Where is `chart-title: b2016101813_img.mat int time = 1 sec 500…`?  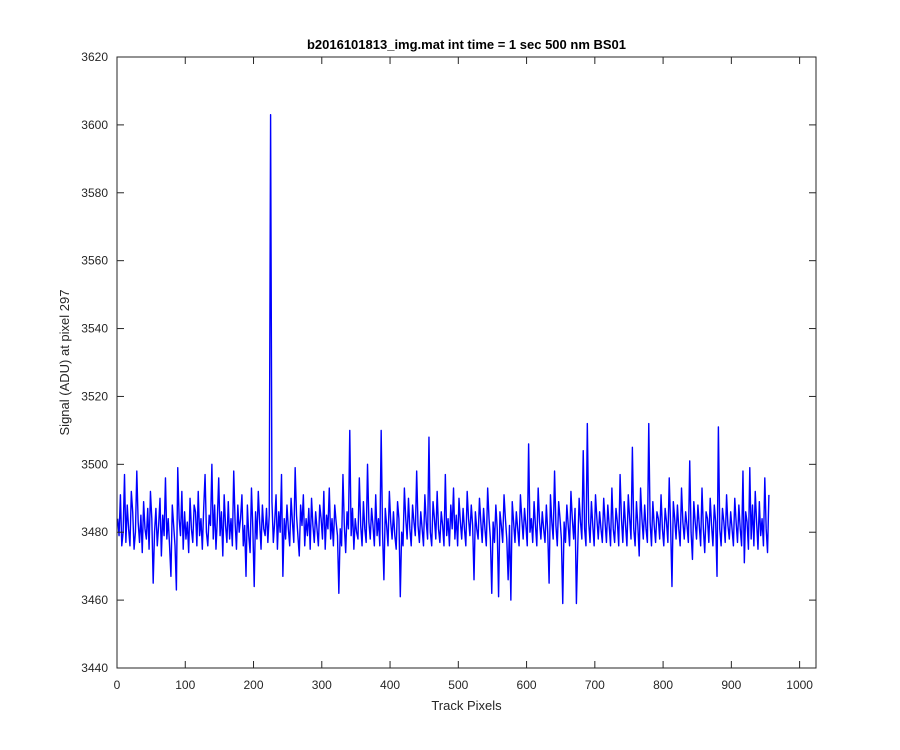 chart-title: b2016101813_img.mat int time = 1 sec 500… is located at coordinates (466, 44).